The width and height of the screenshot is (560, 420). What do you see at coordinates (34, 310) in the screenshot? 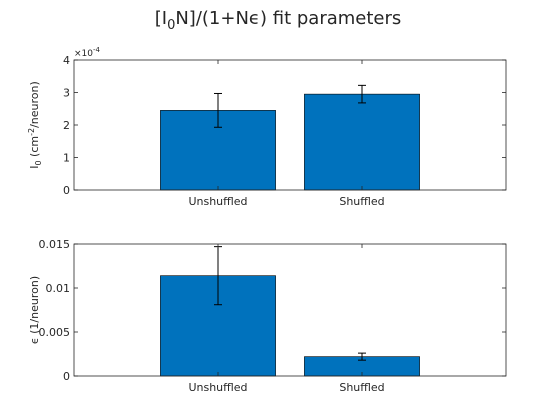
I see `y-axis-label: ϵ (1/neuron)` at bounding box center [34, 310].